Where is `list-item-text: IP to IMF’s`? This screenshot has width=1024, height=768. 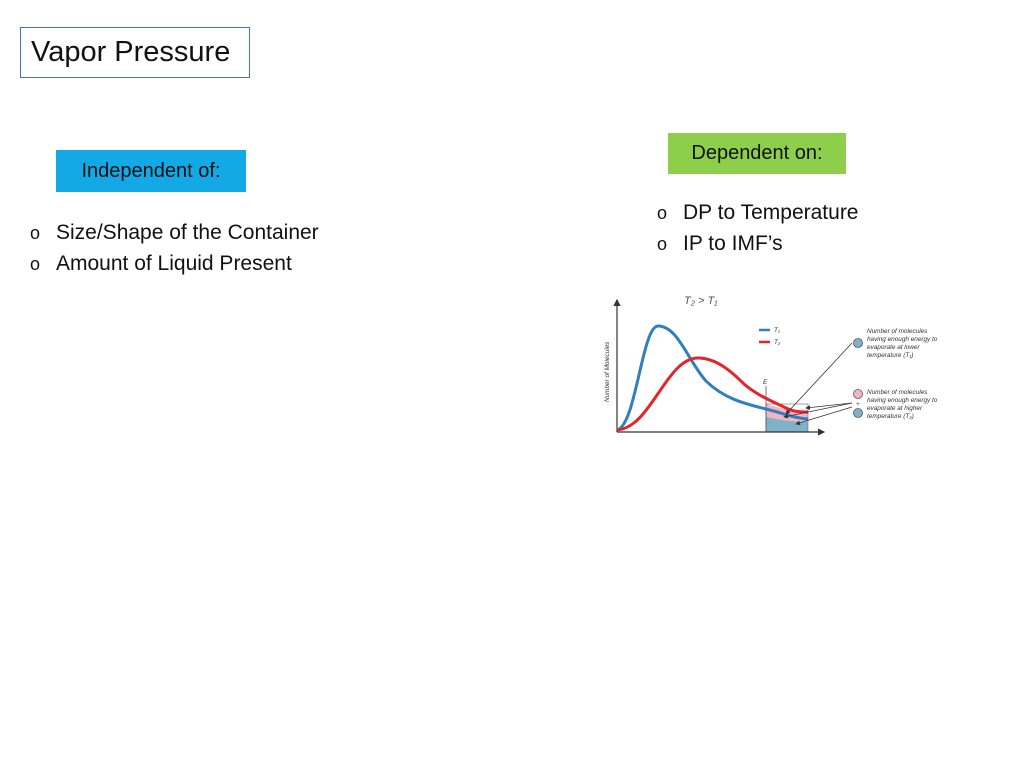 list-item-text: IP to IMF’s is located at coordinates (733, 243).